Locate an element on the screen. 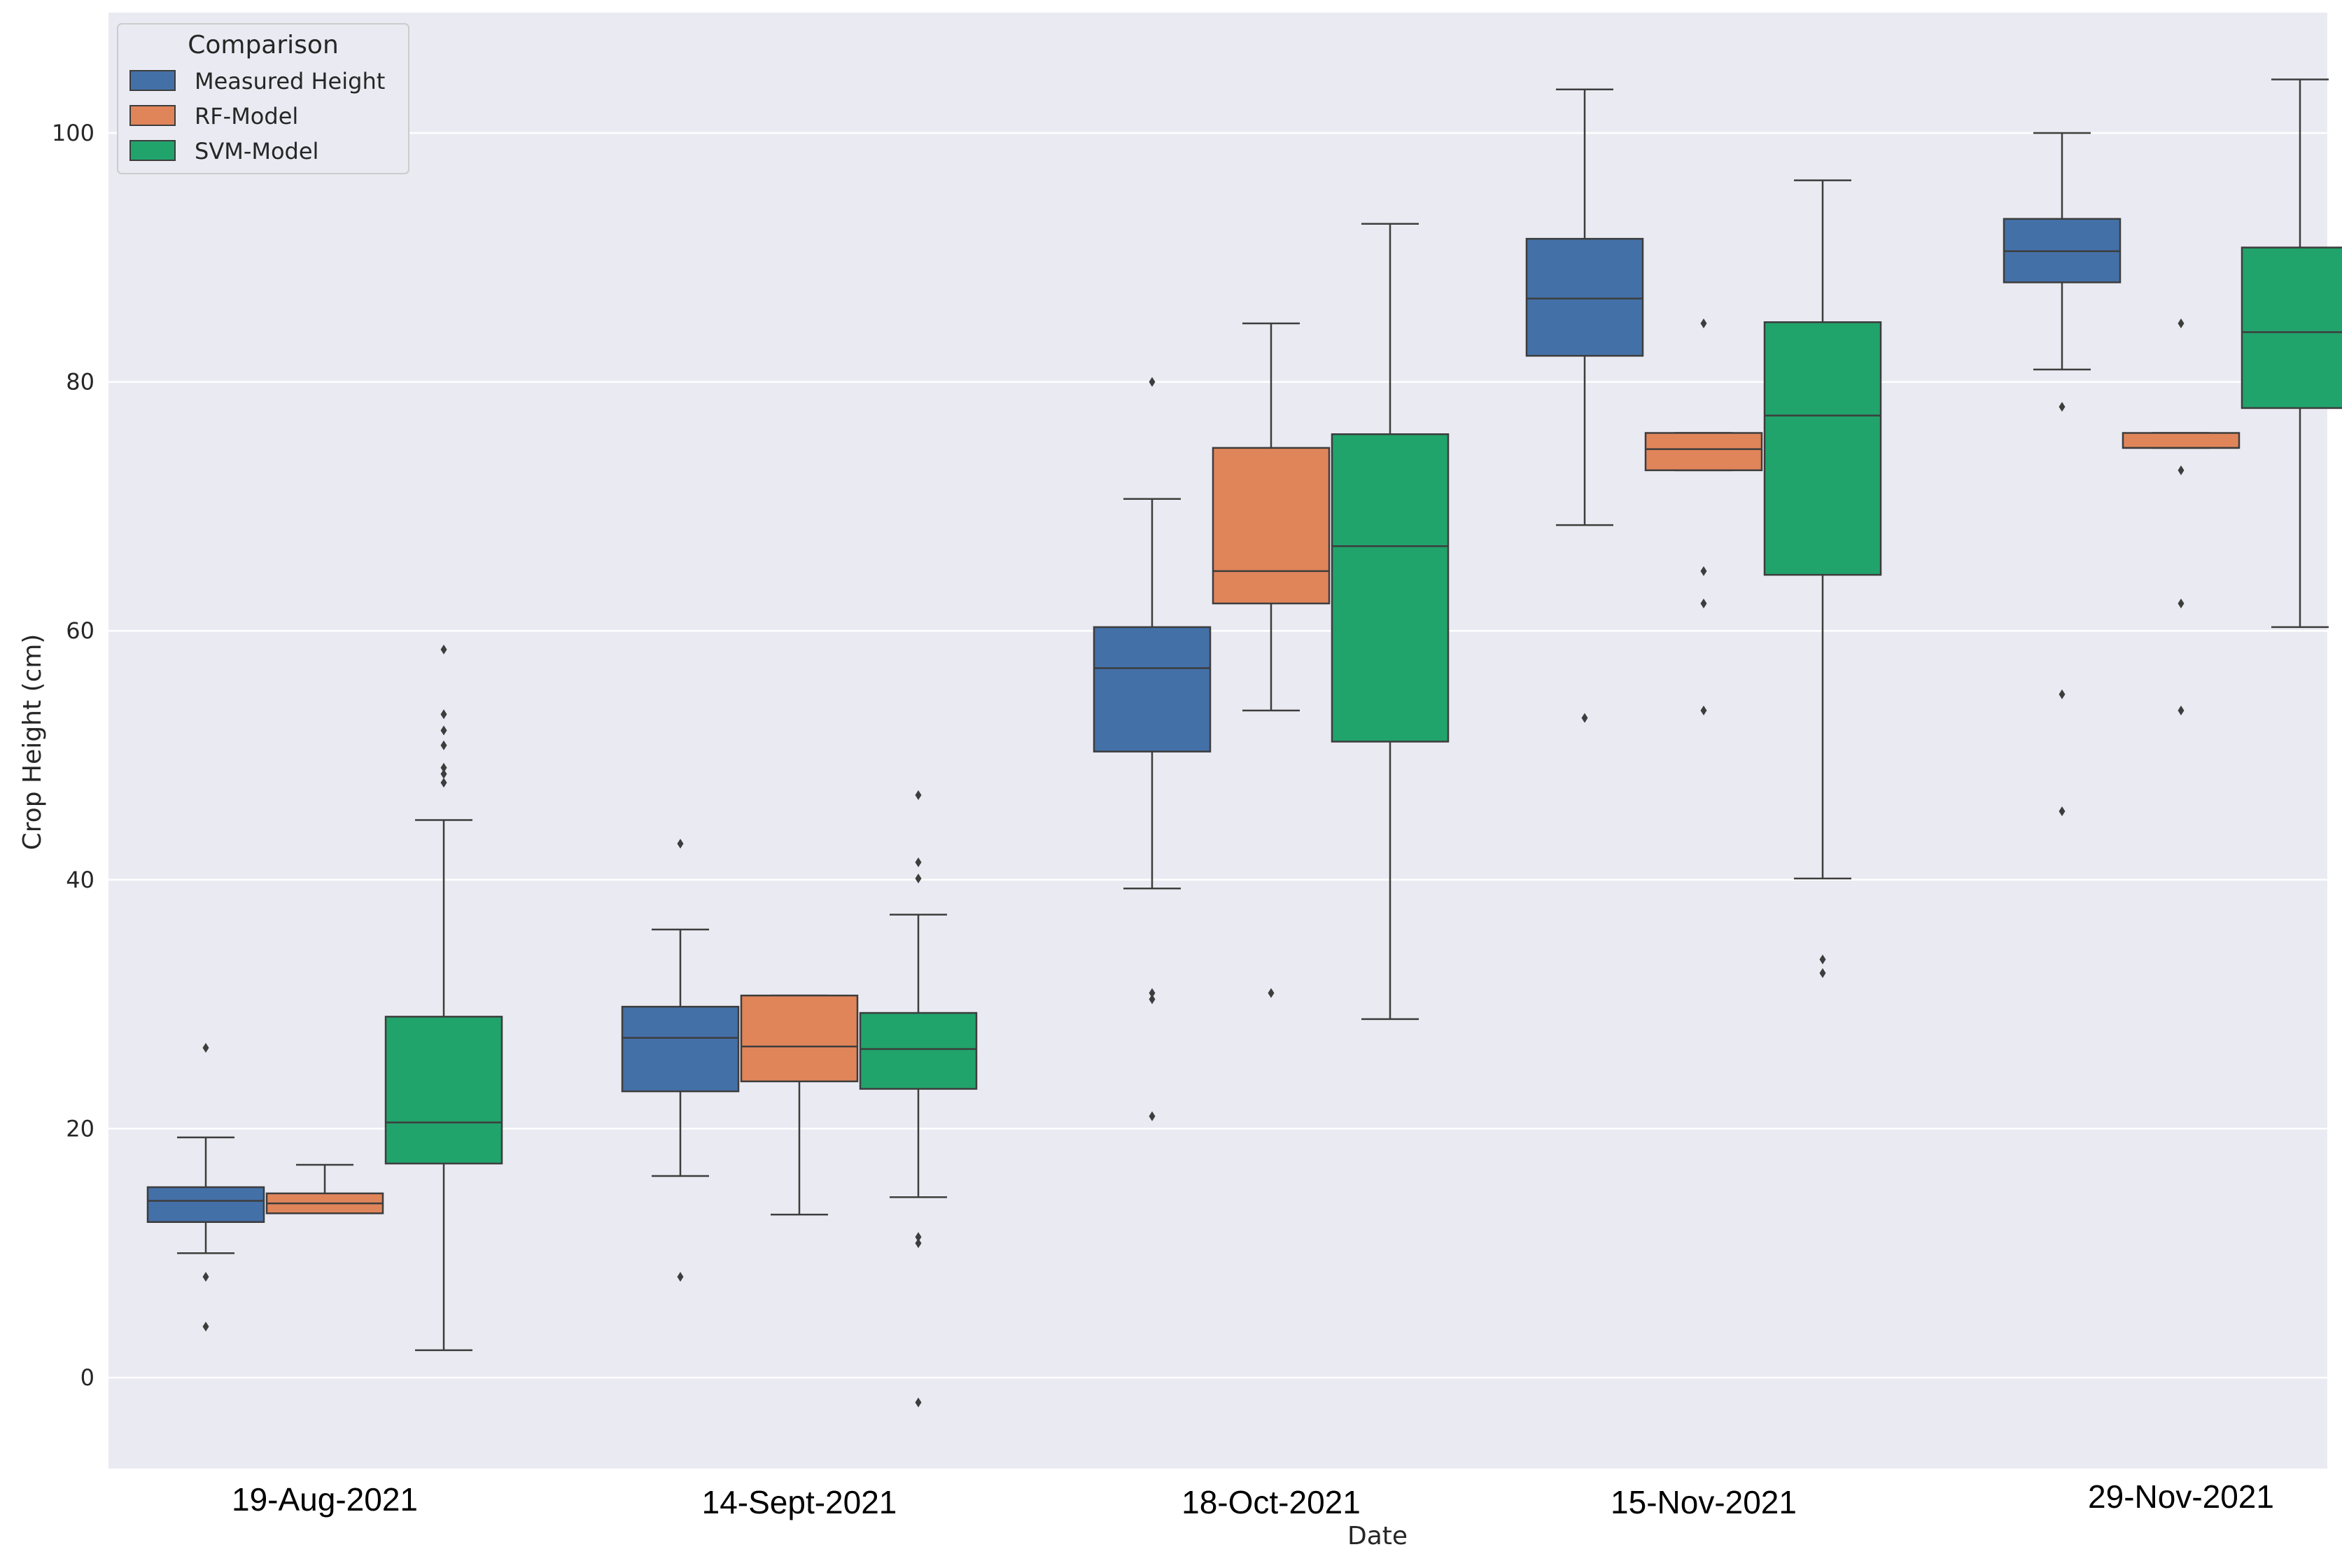  x-axis-title: Date is located at coordinates (1377, 1536).